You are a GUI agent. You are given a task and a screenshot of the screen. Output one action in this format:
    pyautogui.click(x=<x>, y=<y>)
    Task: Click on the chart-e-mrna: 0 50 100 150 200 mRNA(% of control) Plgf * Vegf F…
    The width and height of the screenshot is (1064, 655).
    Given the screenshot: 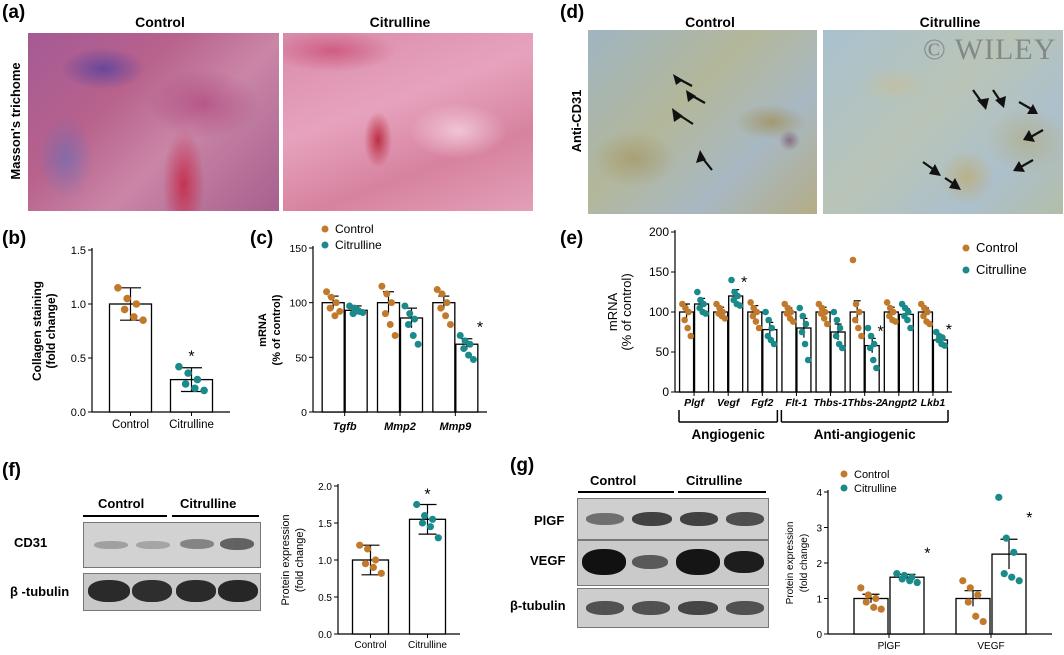 What is the action you would take?
    pyautogui.click(x=816, y=333)
    